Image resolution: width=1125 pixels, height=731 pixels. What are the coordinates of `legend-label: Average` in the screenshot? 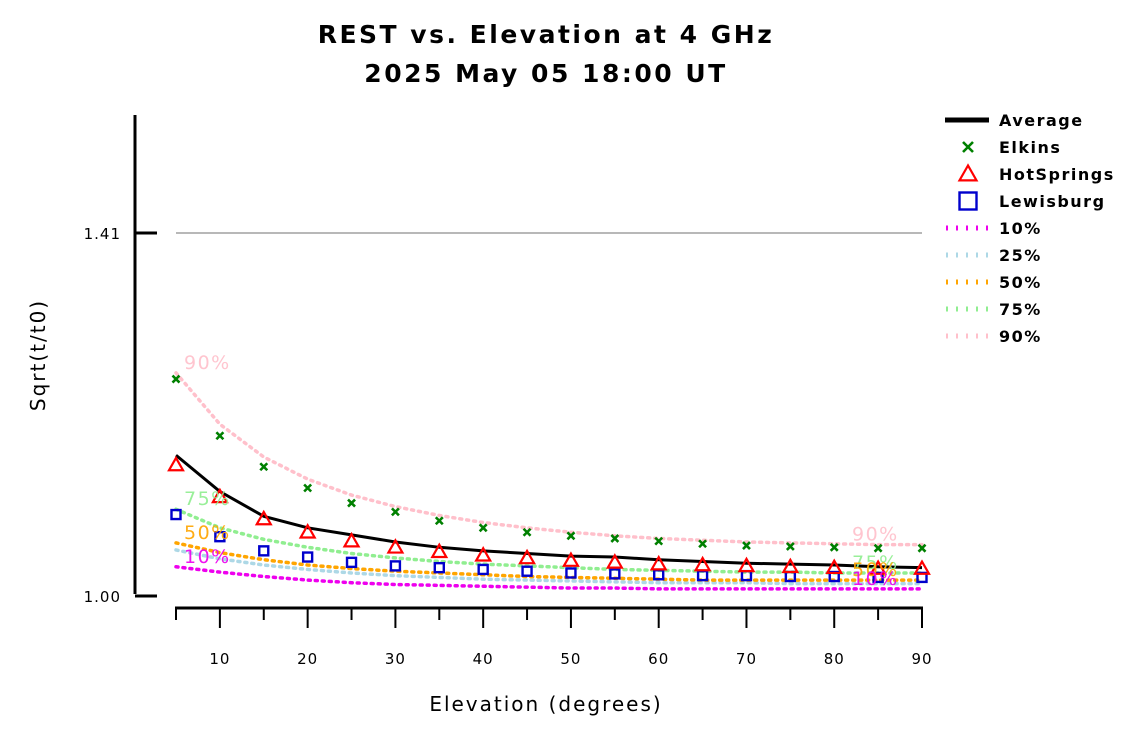 It's located at (1041, 120).